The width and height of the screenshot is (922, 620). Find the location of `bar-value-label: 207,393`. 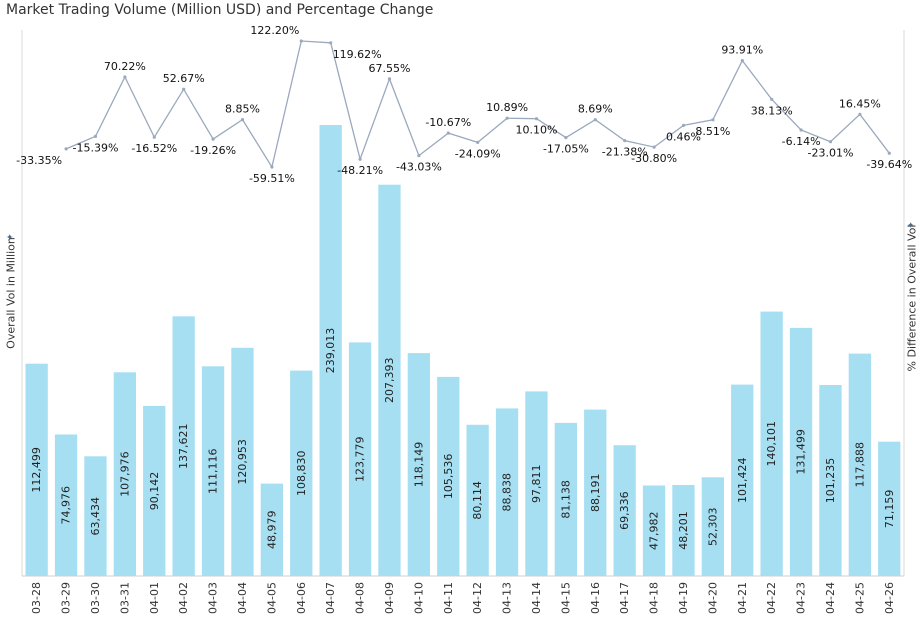

bar-value-label: 207,393 is located at coordinates (389, 381).